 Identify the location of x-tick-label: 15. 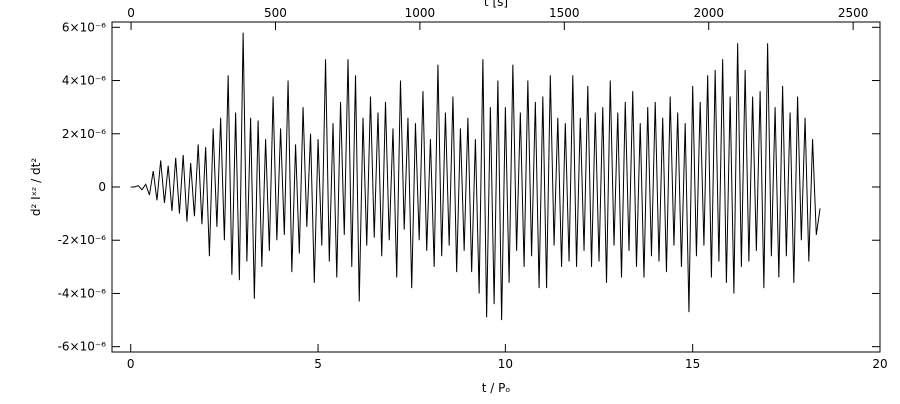
(692, 364).